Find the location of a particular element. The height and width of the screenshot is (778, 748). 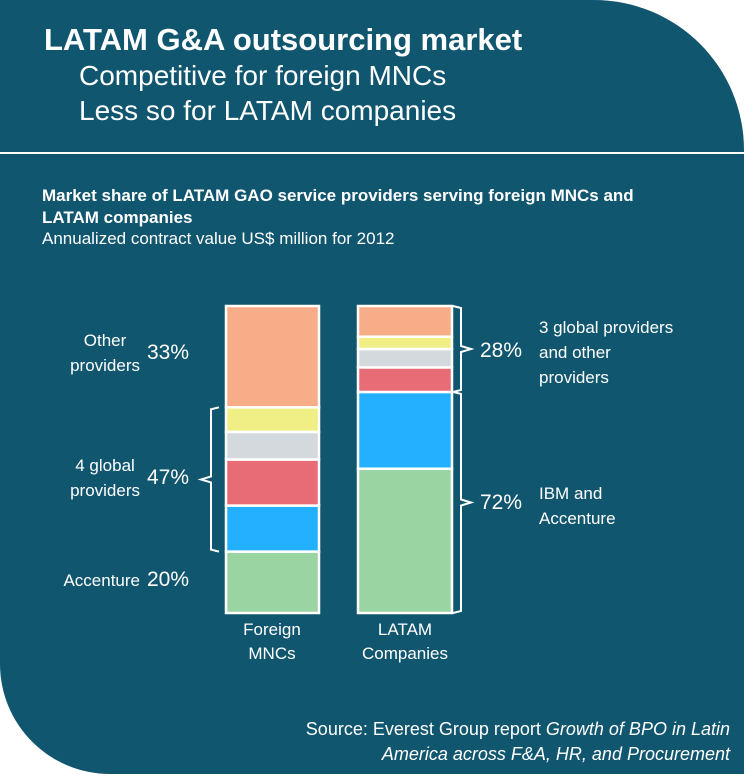

label-line: Foreign is located at coordinates (272, 629).